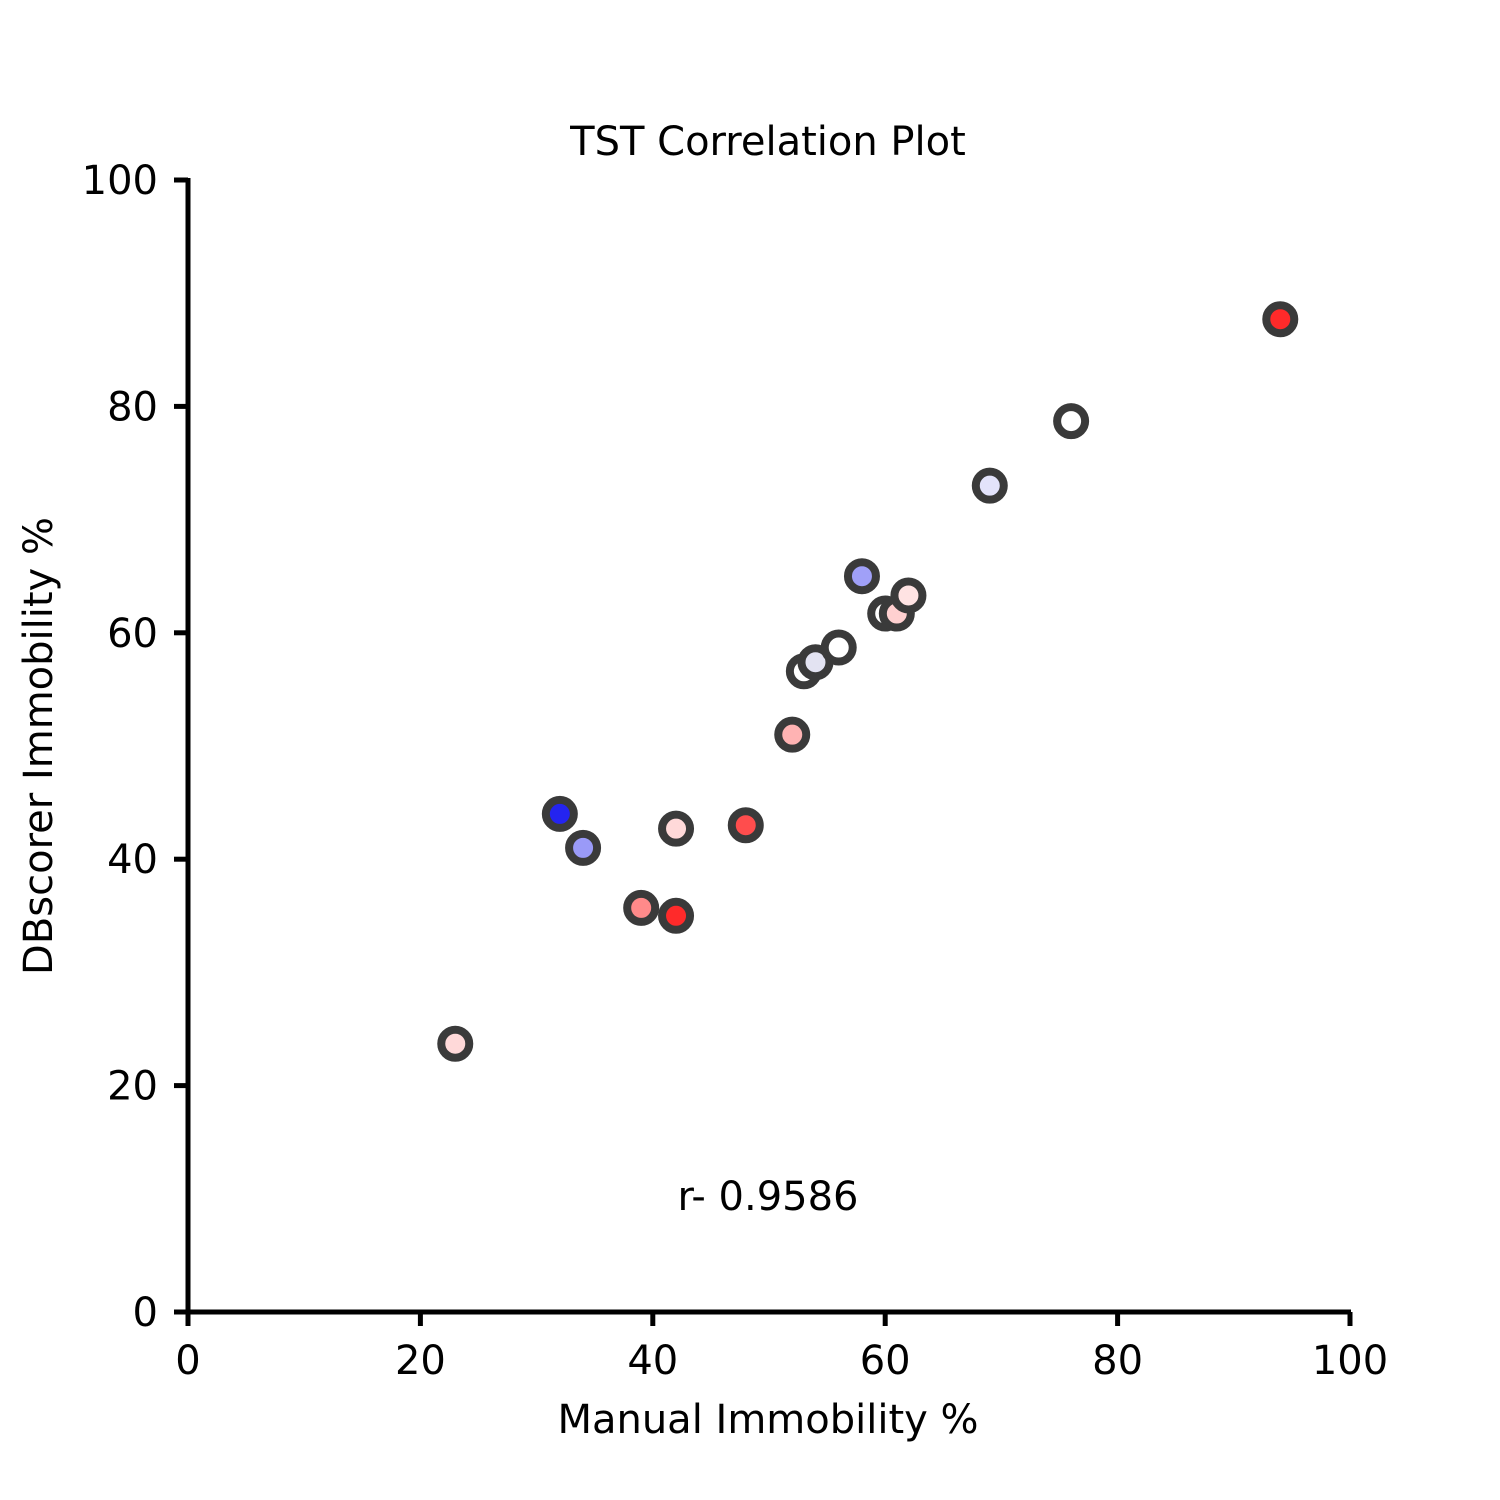 Image resolution: width=1500 pixels, height=1500 pixels. I want to click on y-tick-label: 80, so click(132, 407).